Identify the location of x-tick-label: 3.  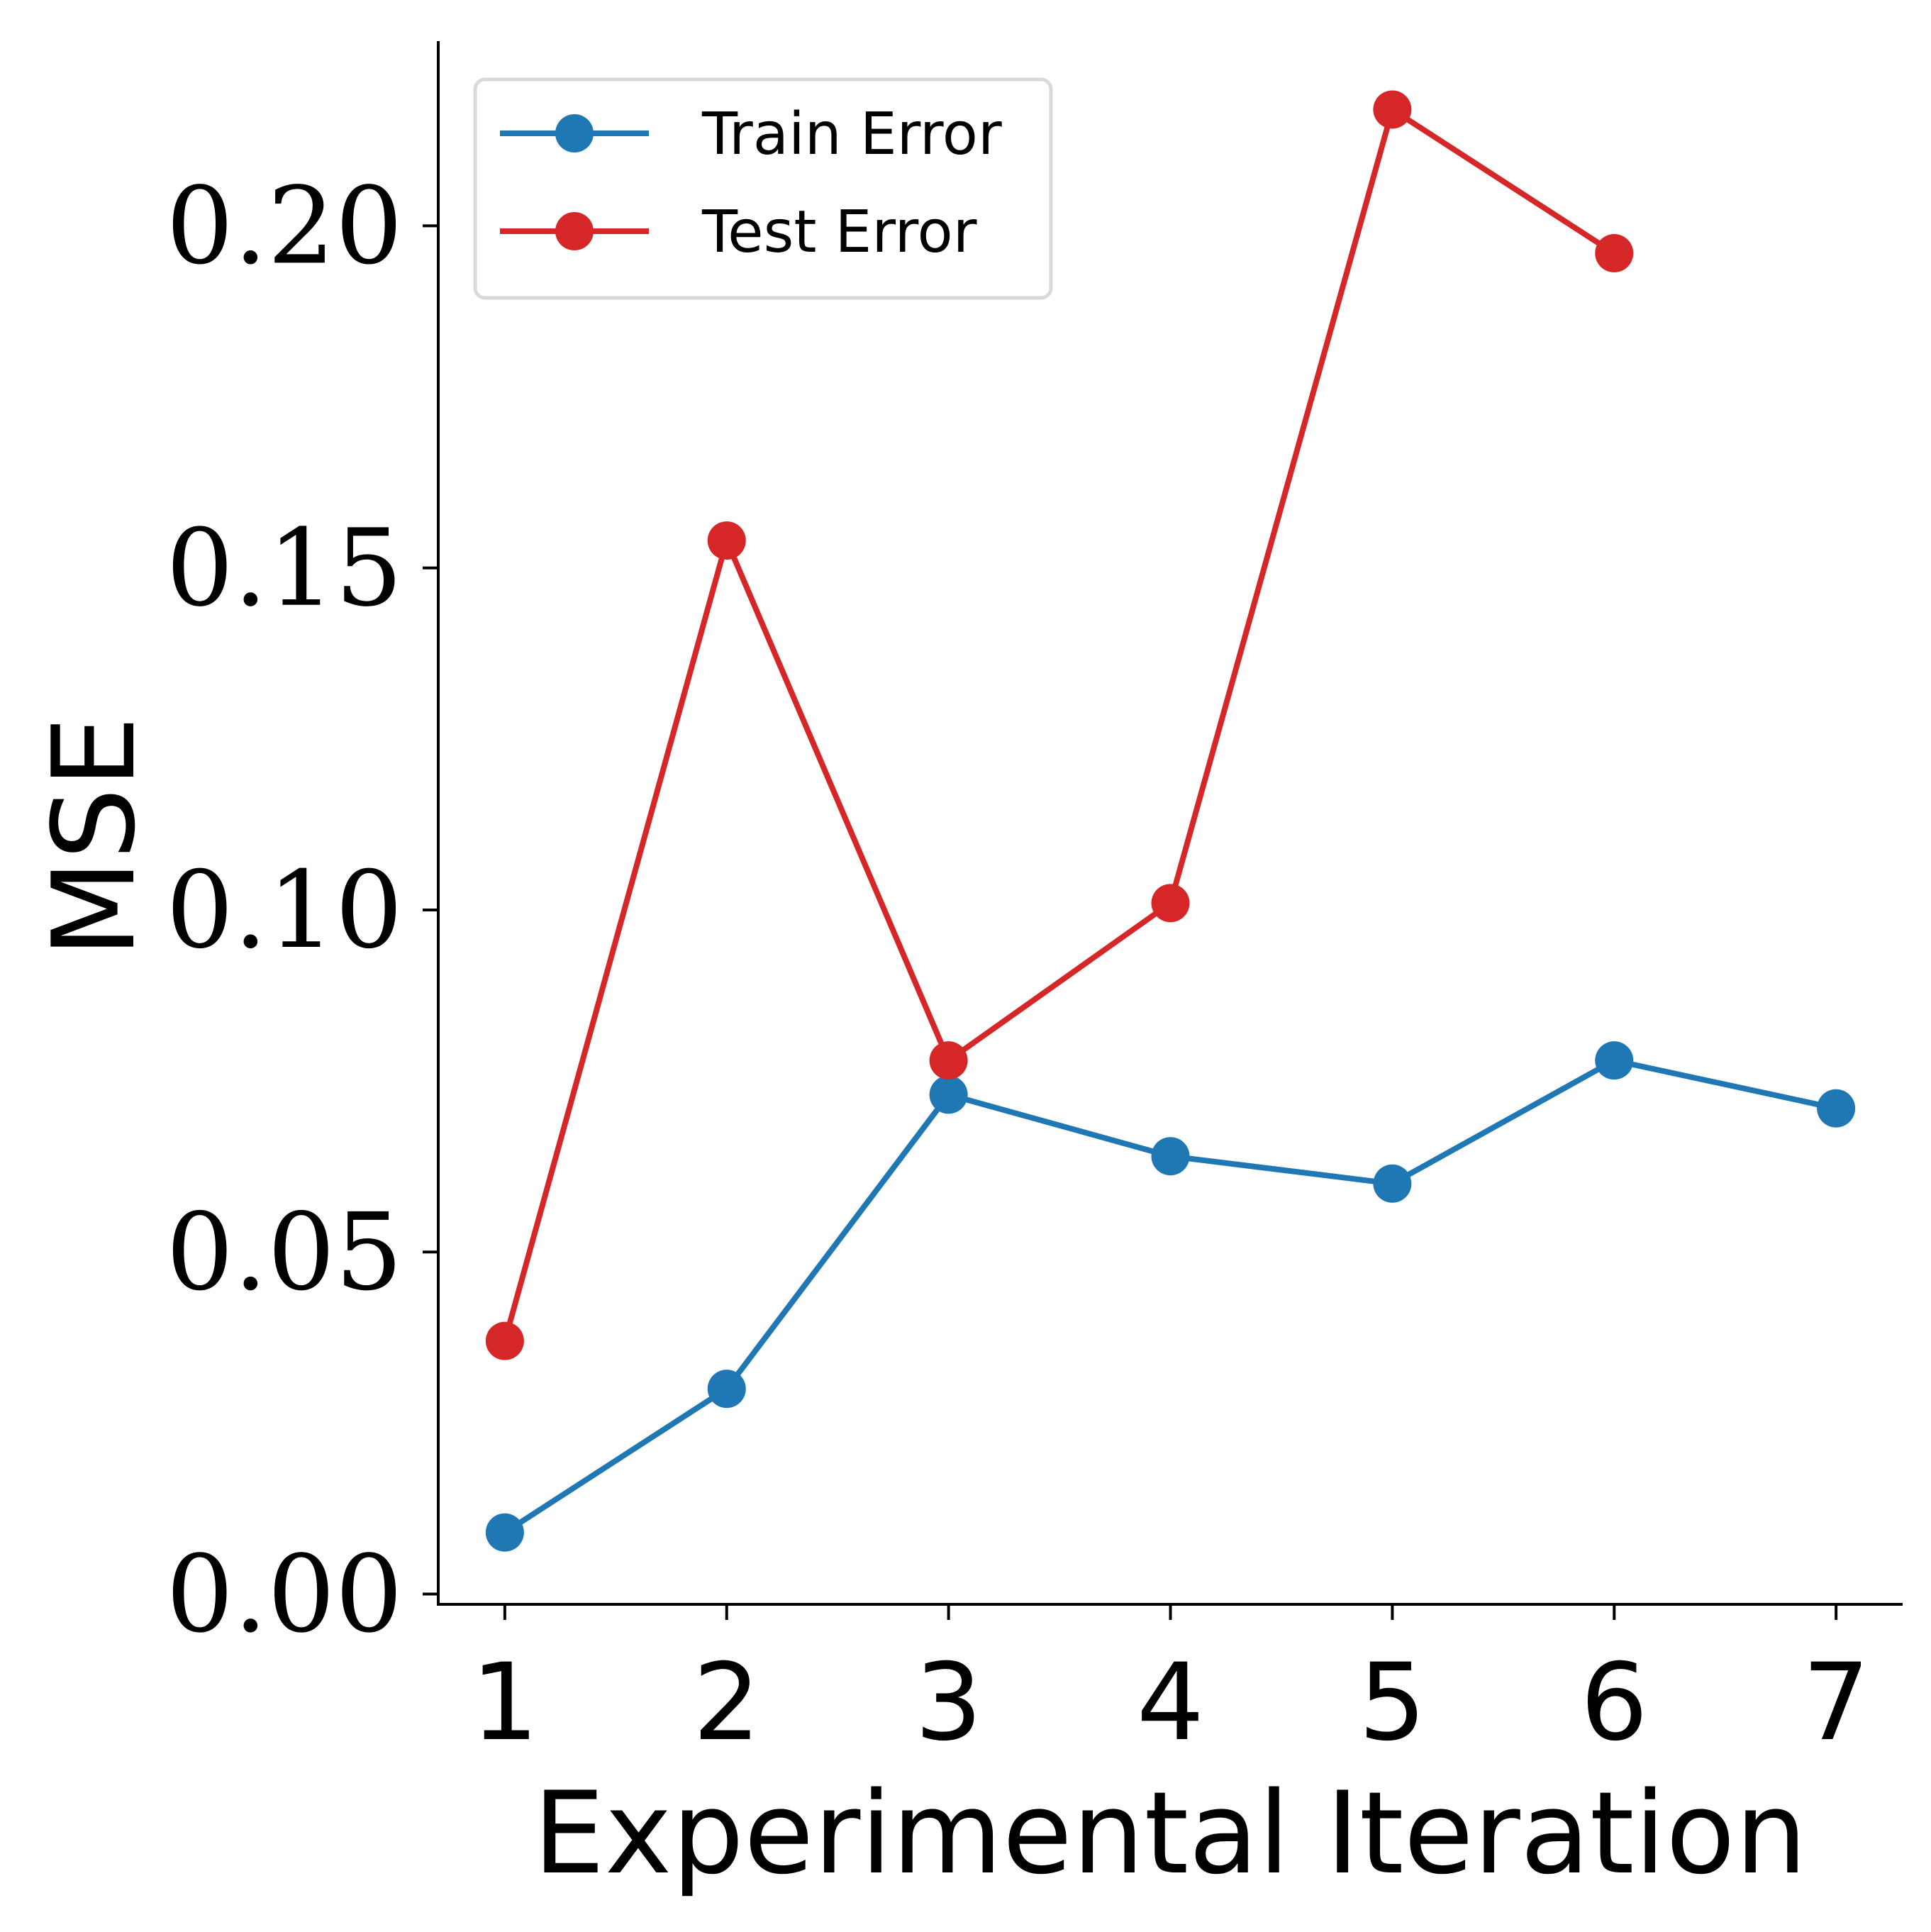
(948, 1703).